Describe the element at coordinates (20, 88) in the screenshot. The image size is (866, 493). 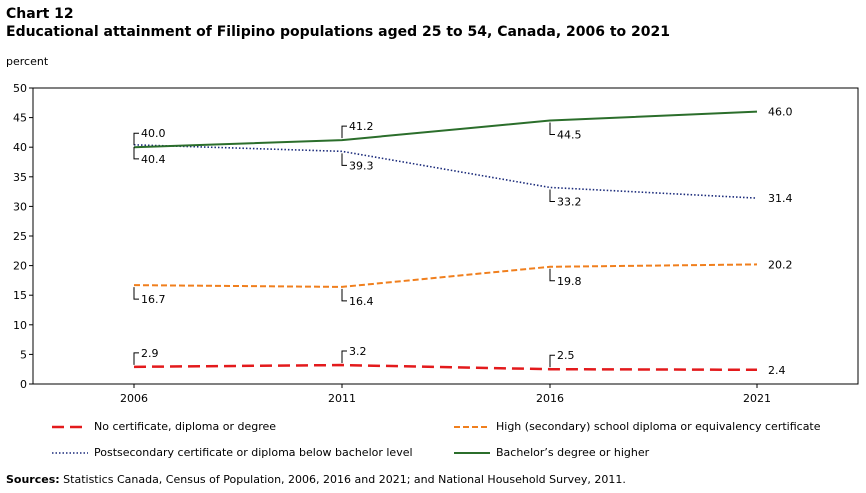
I see `y-tick-label: 50` at that location.